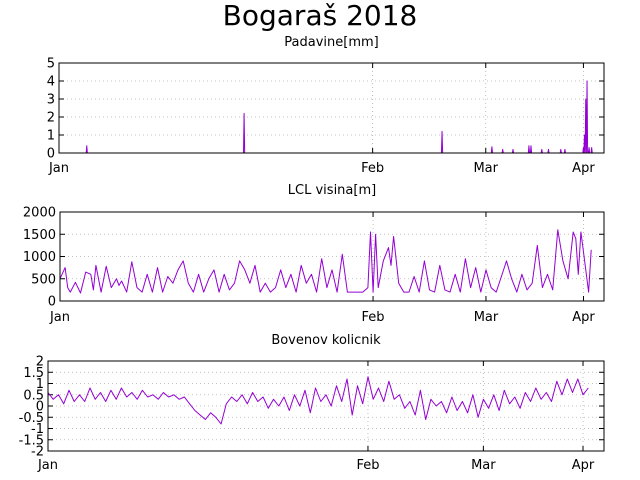 This screenshot has height=480, width=640. I want to click on panel-1-title: Padavine[mm], so click(331, 42).